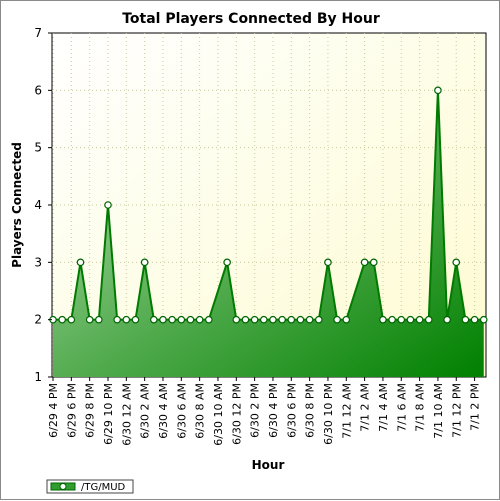 The image size is (500, 501). What do you see at coordinates (346, 411) in the screenshot?
I see `x-tick-label: 7/1 12 AM` at bounding box center [346, 411].